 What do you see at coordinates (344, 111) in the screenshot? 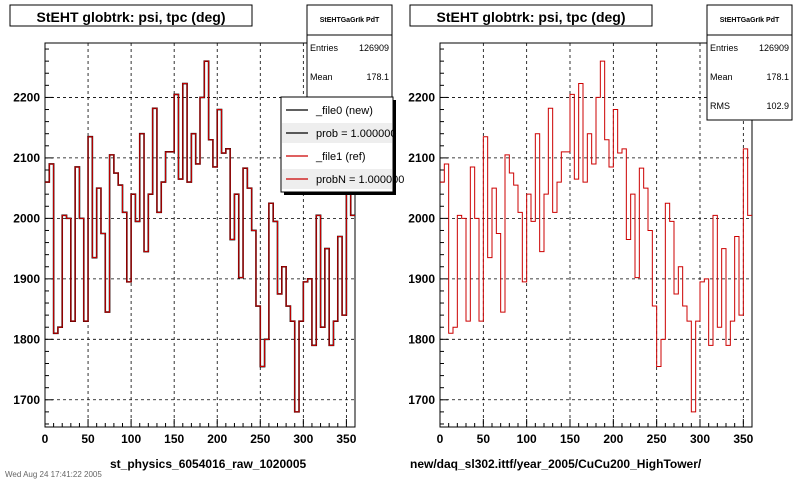
I see `legend-label-1: _file0 (new)` at bounding box center [344, 111].